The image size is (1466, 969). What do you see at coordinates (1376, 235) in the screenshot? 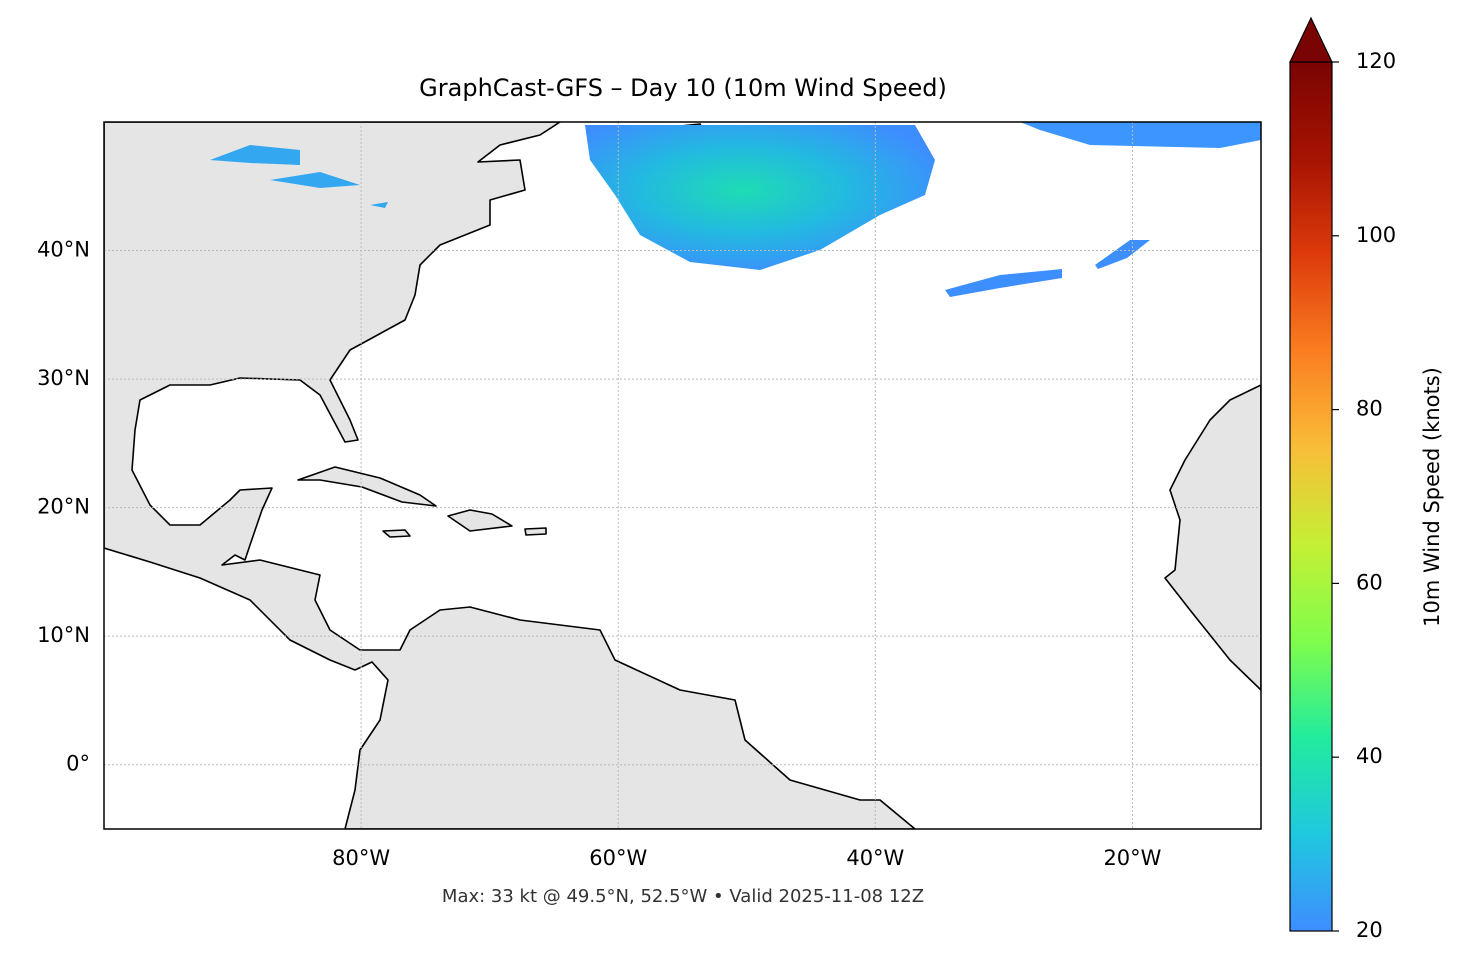
I see `colorbar-tick-label: 100` at bounding box center [1376, 235].